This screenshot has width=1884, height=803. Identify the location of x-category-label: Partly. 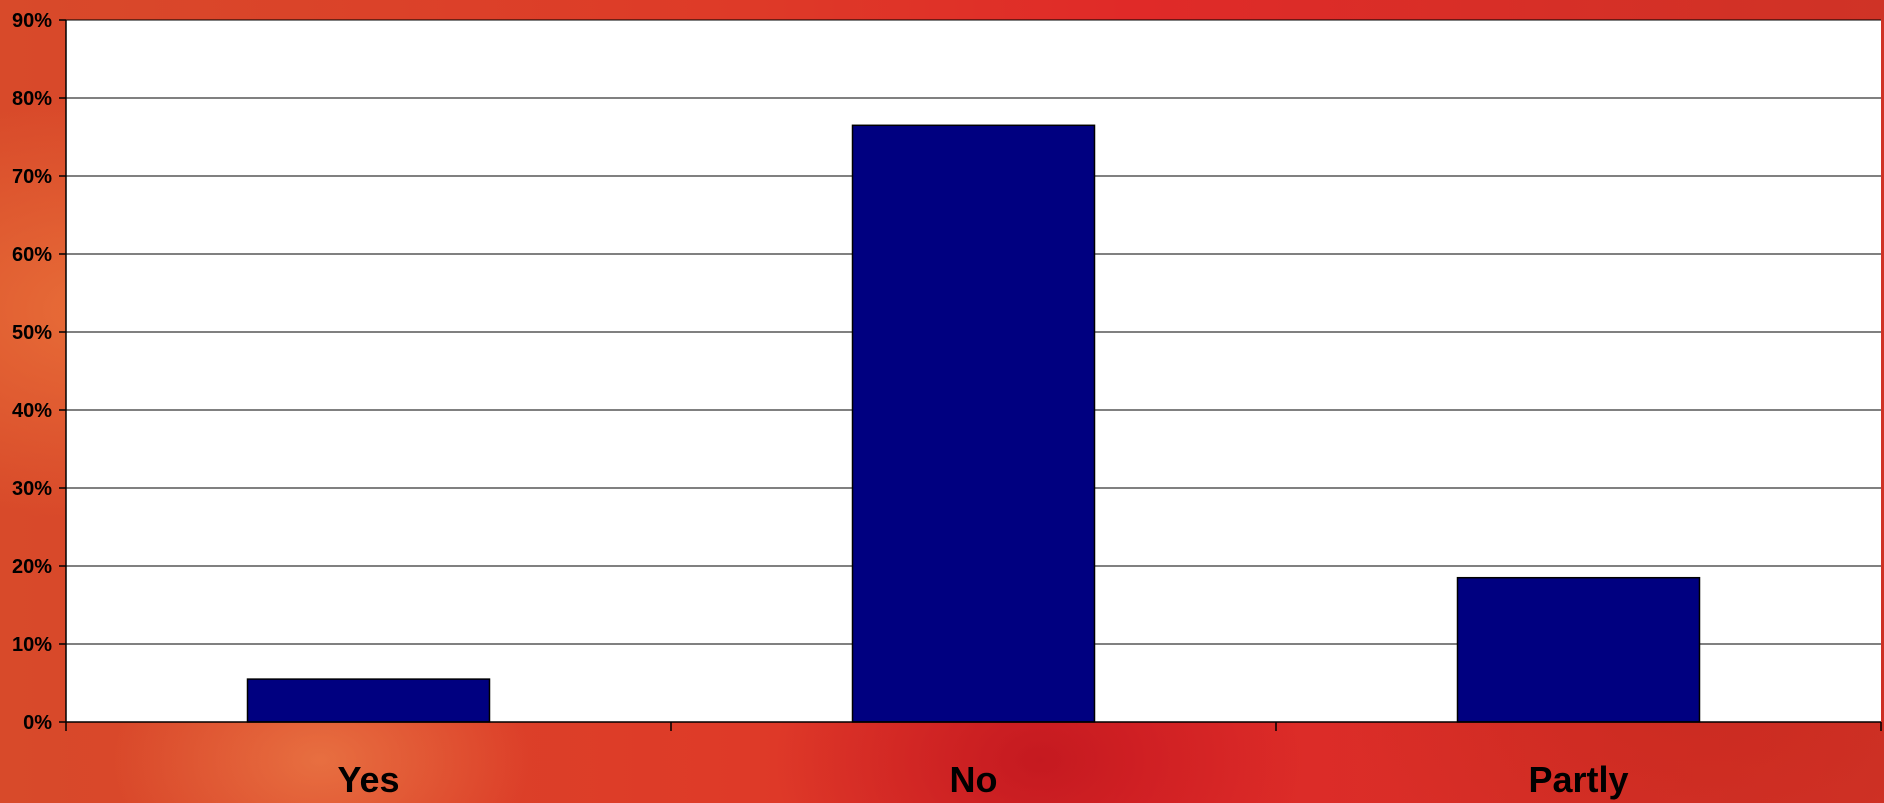
(1578, 779).